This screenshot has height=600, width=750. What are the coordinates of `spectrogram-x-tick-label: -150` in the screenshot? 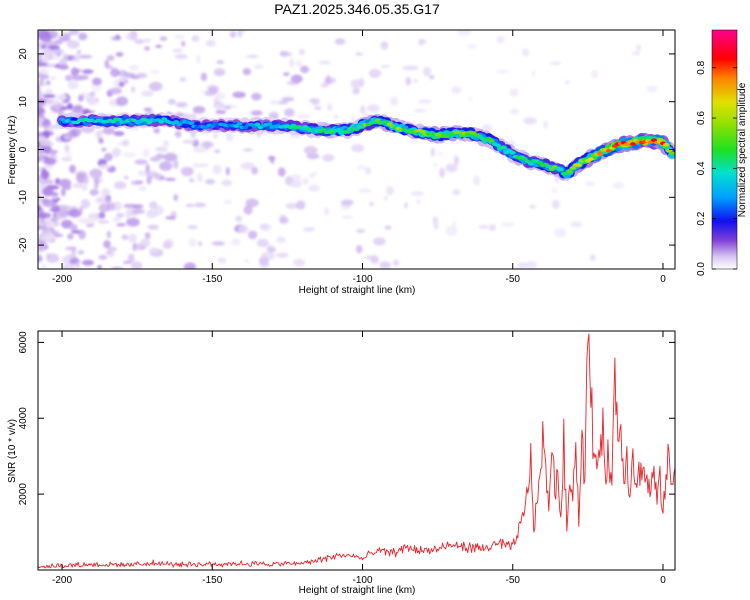 It's located at (212, 279).